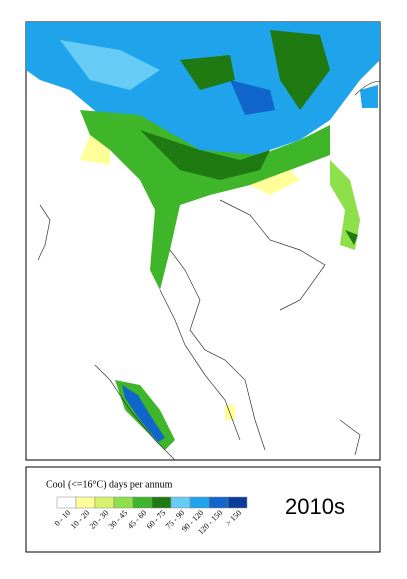 Image resolution: width=407 pixels, height=579 pixels. Describe the element at coordinates (272, 255) in the screenshot. I see `border` at that location.